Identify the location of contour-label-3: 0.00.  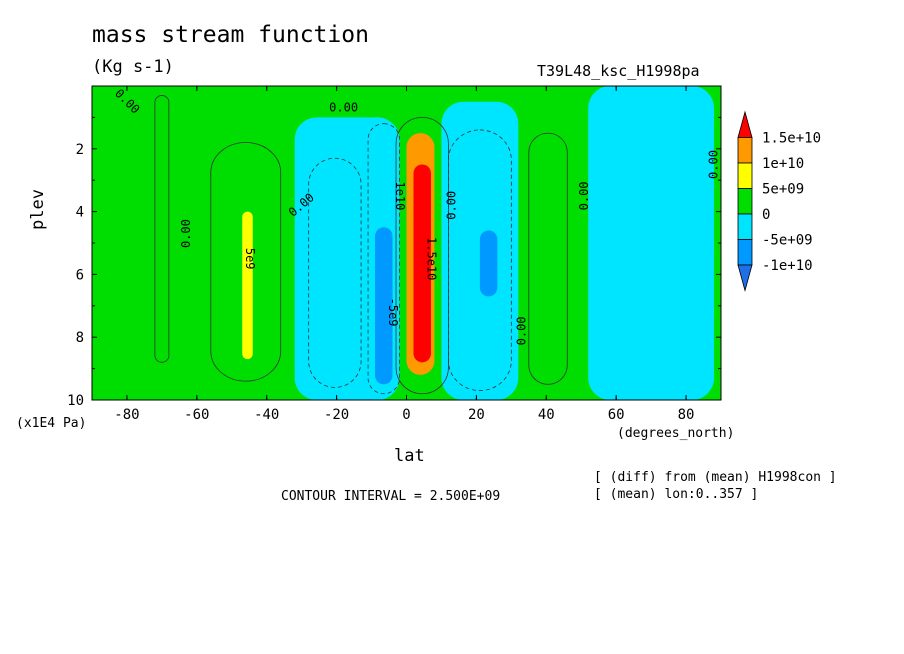
(343, 107).